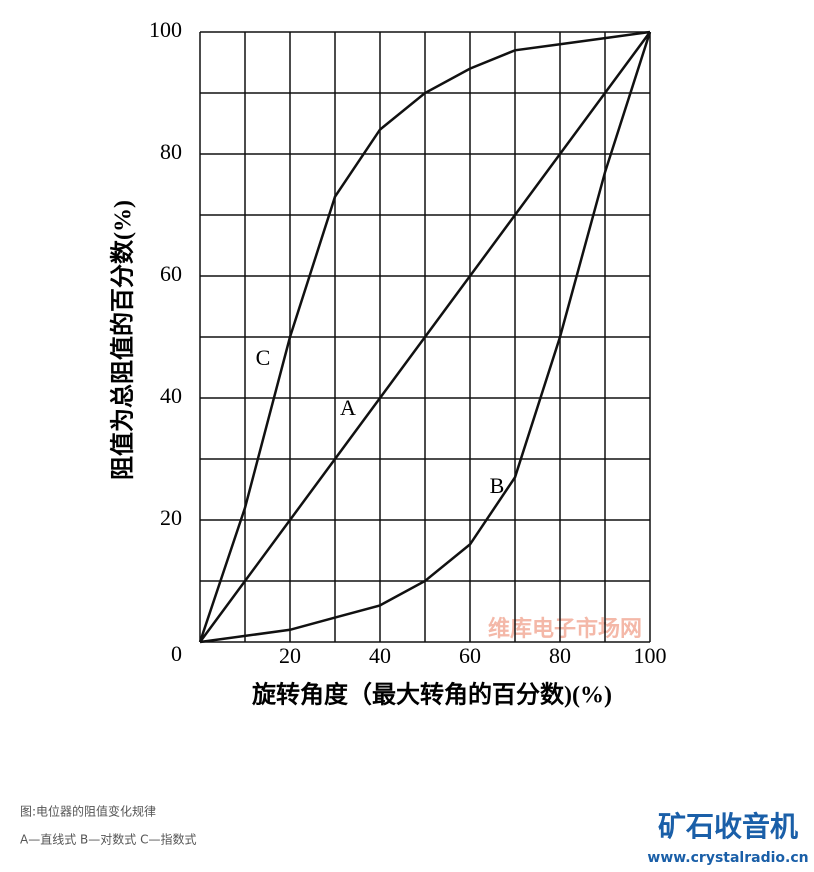  I want to click on y-tick-label: 80, so click(171, 151).